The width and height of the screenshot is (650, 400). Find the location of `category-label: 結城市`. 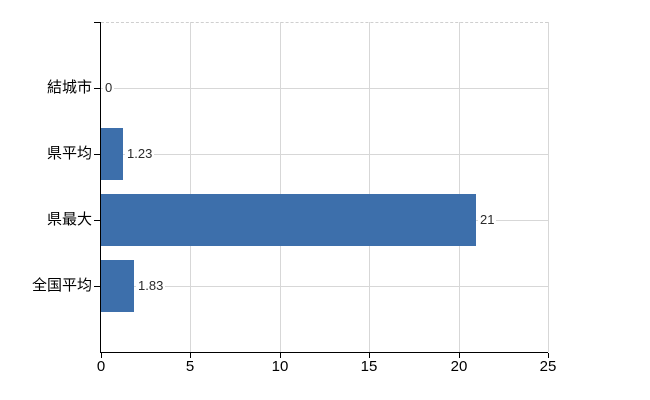

category-label: 結城市 is located at coordinates (69, 87).